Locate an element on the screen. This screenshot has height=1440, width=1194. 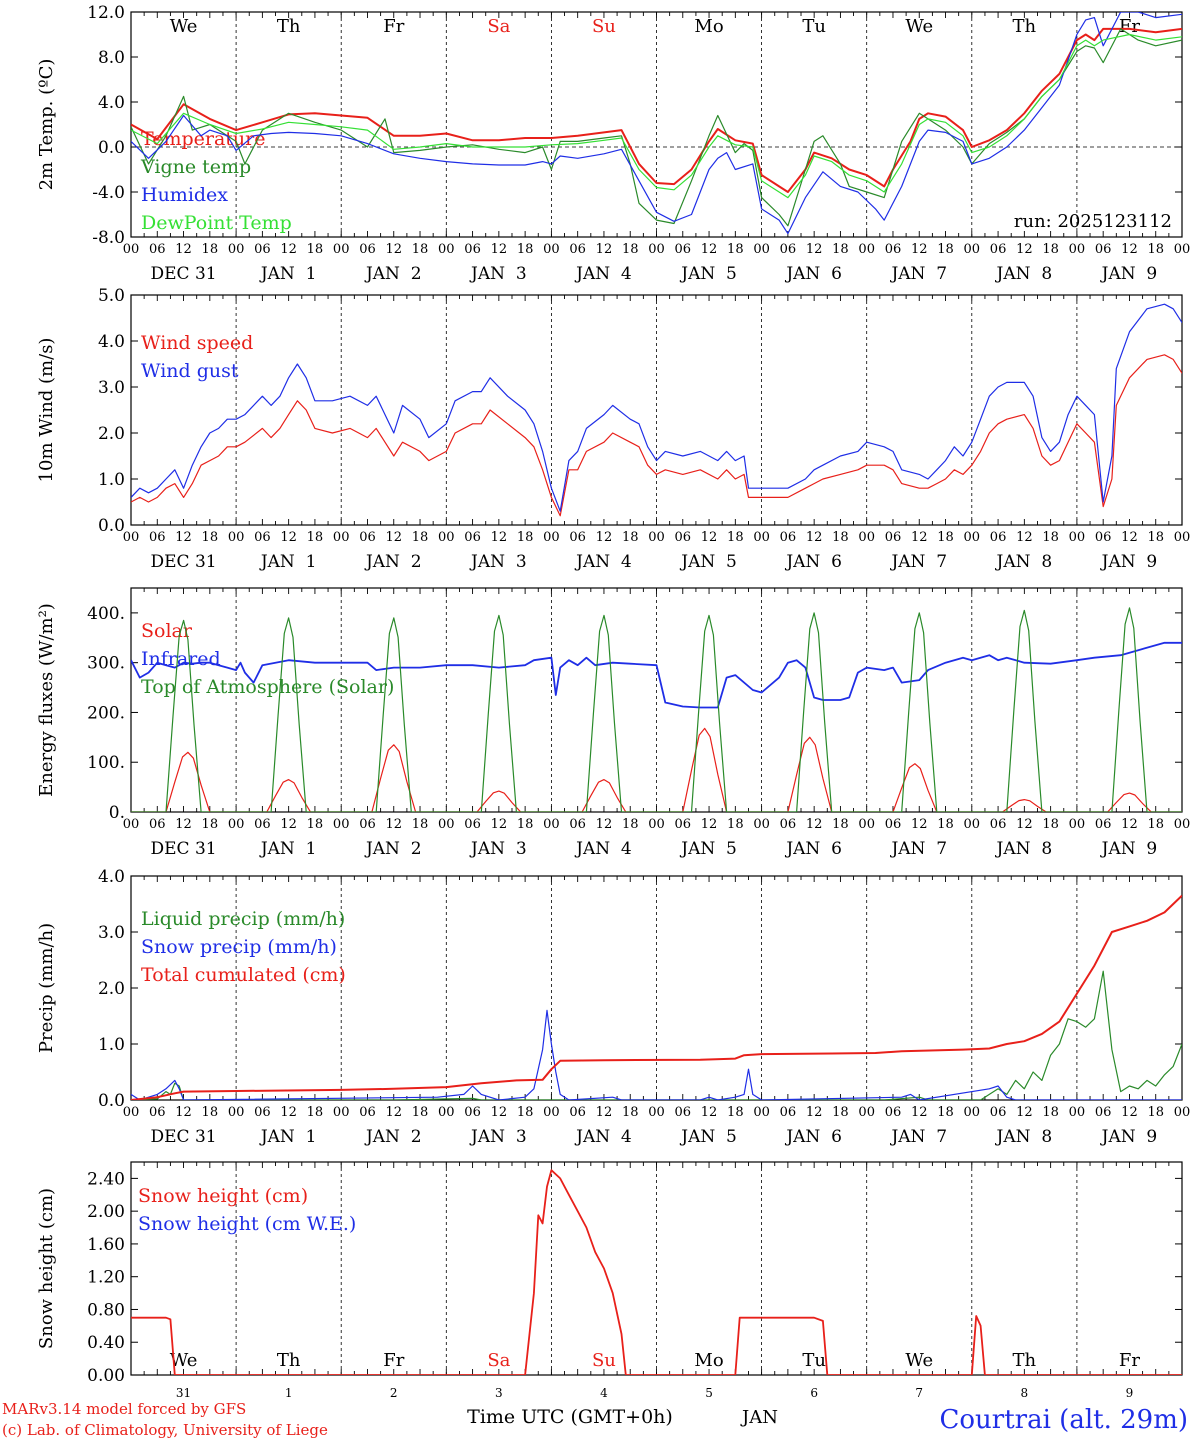
weekday-label: We is located at coordinates (919, 26).